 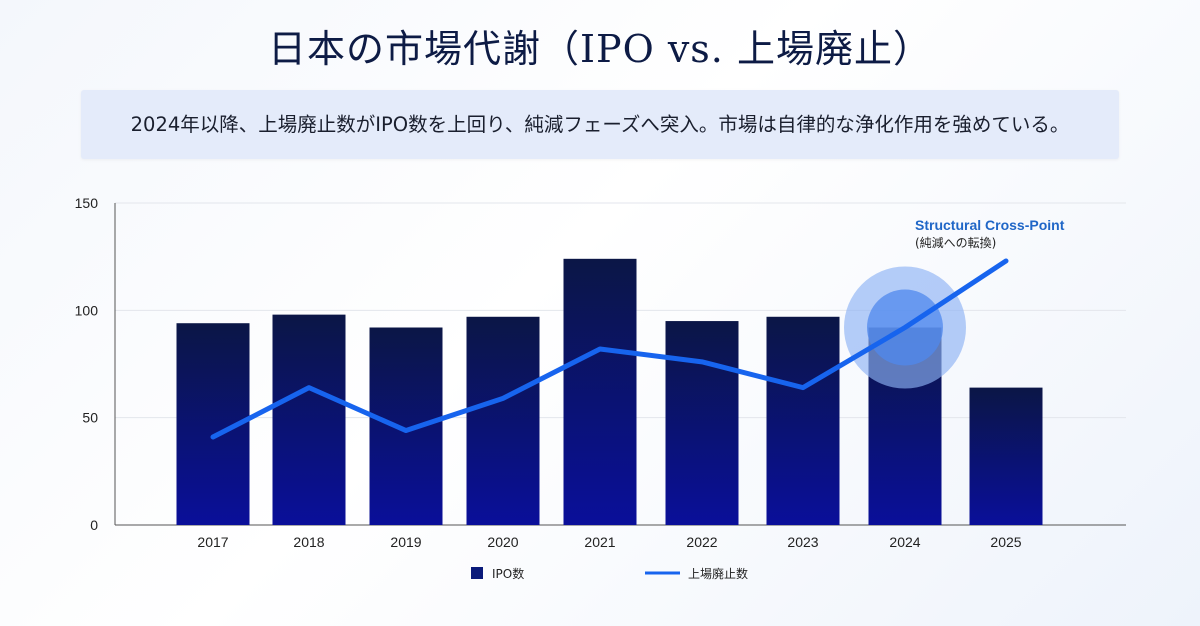 I want to click on y-tick-label: 150, so click(x=87, y=203).